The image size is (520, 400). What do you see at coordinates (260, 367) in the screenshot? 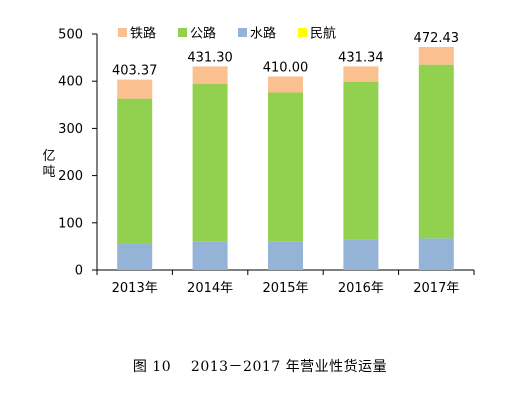
I see `figure-caption: 图 10 2013－2017 年营业性货运量` at bounding box center [260, 367].